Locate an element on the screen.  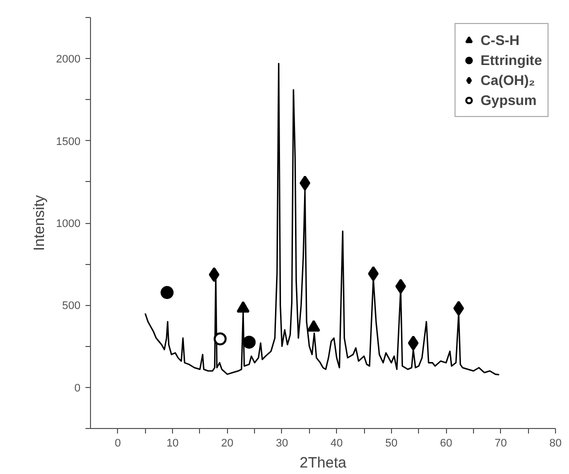
x-axis-title: 2Theta is located at coordinates (324, 463).